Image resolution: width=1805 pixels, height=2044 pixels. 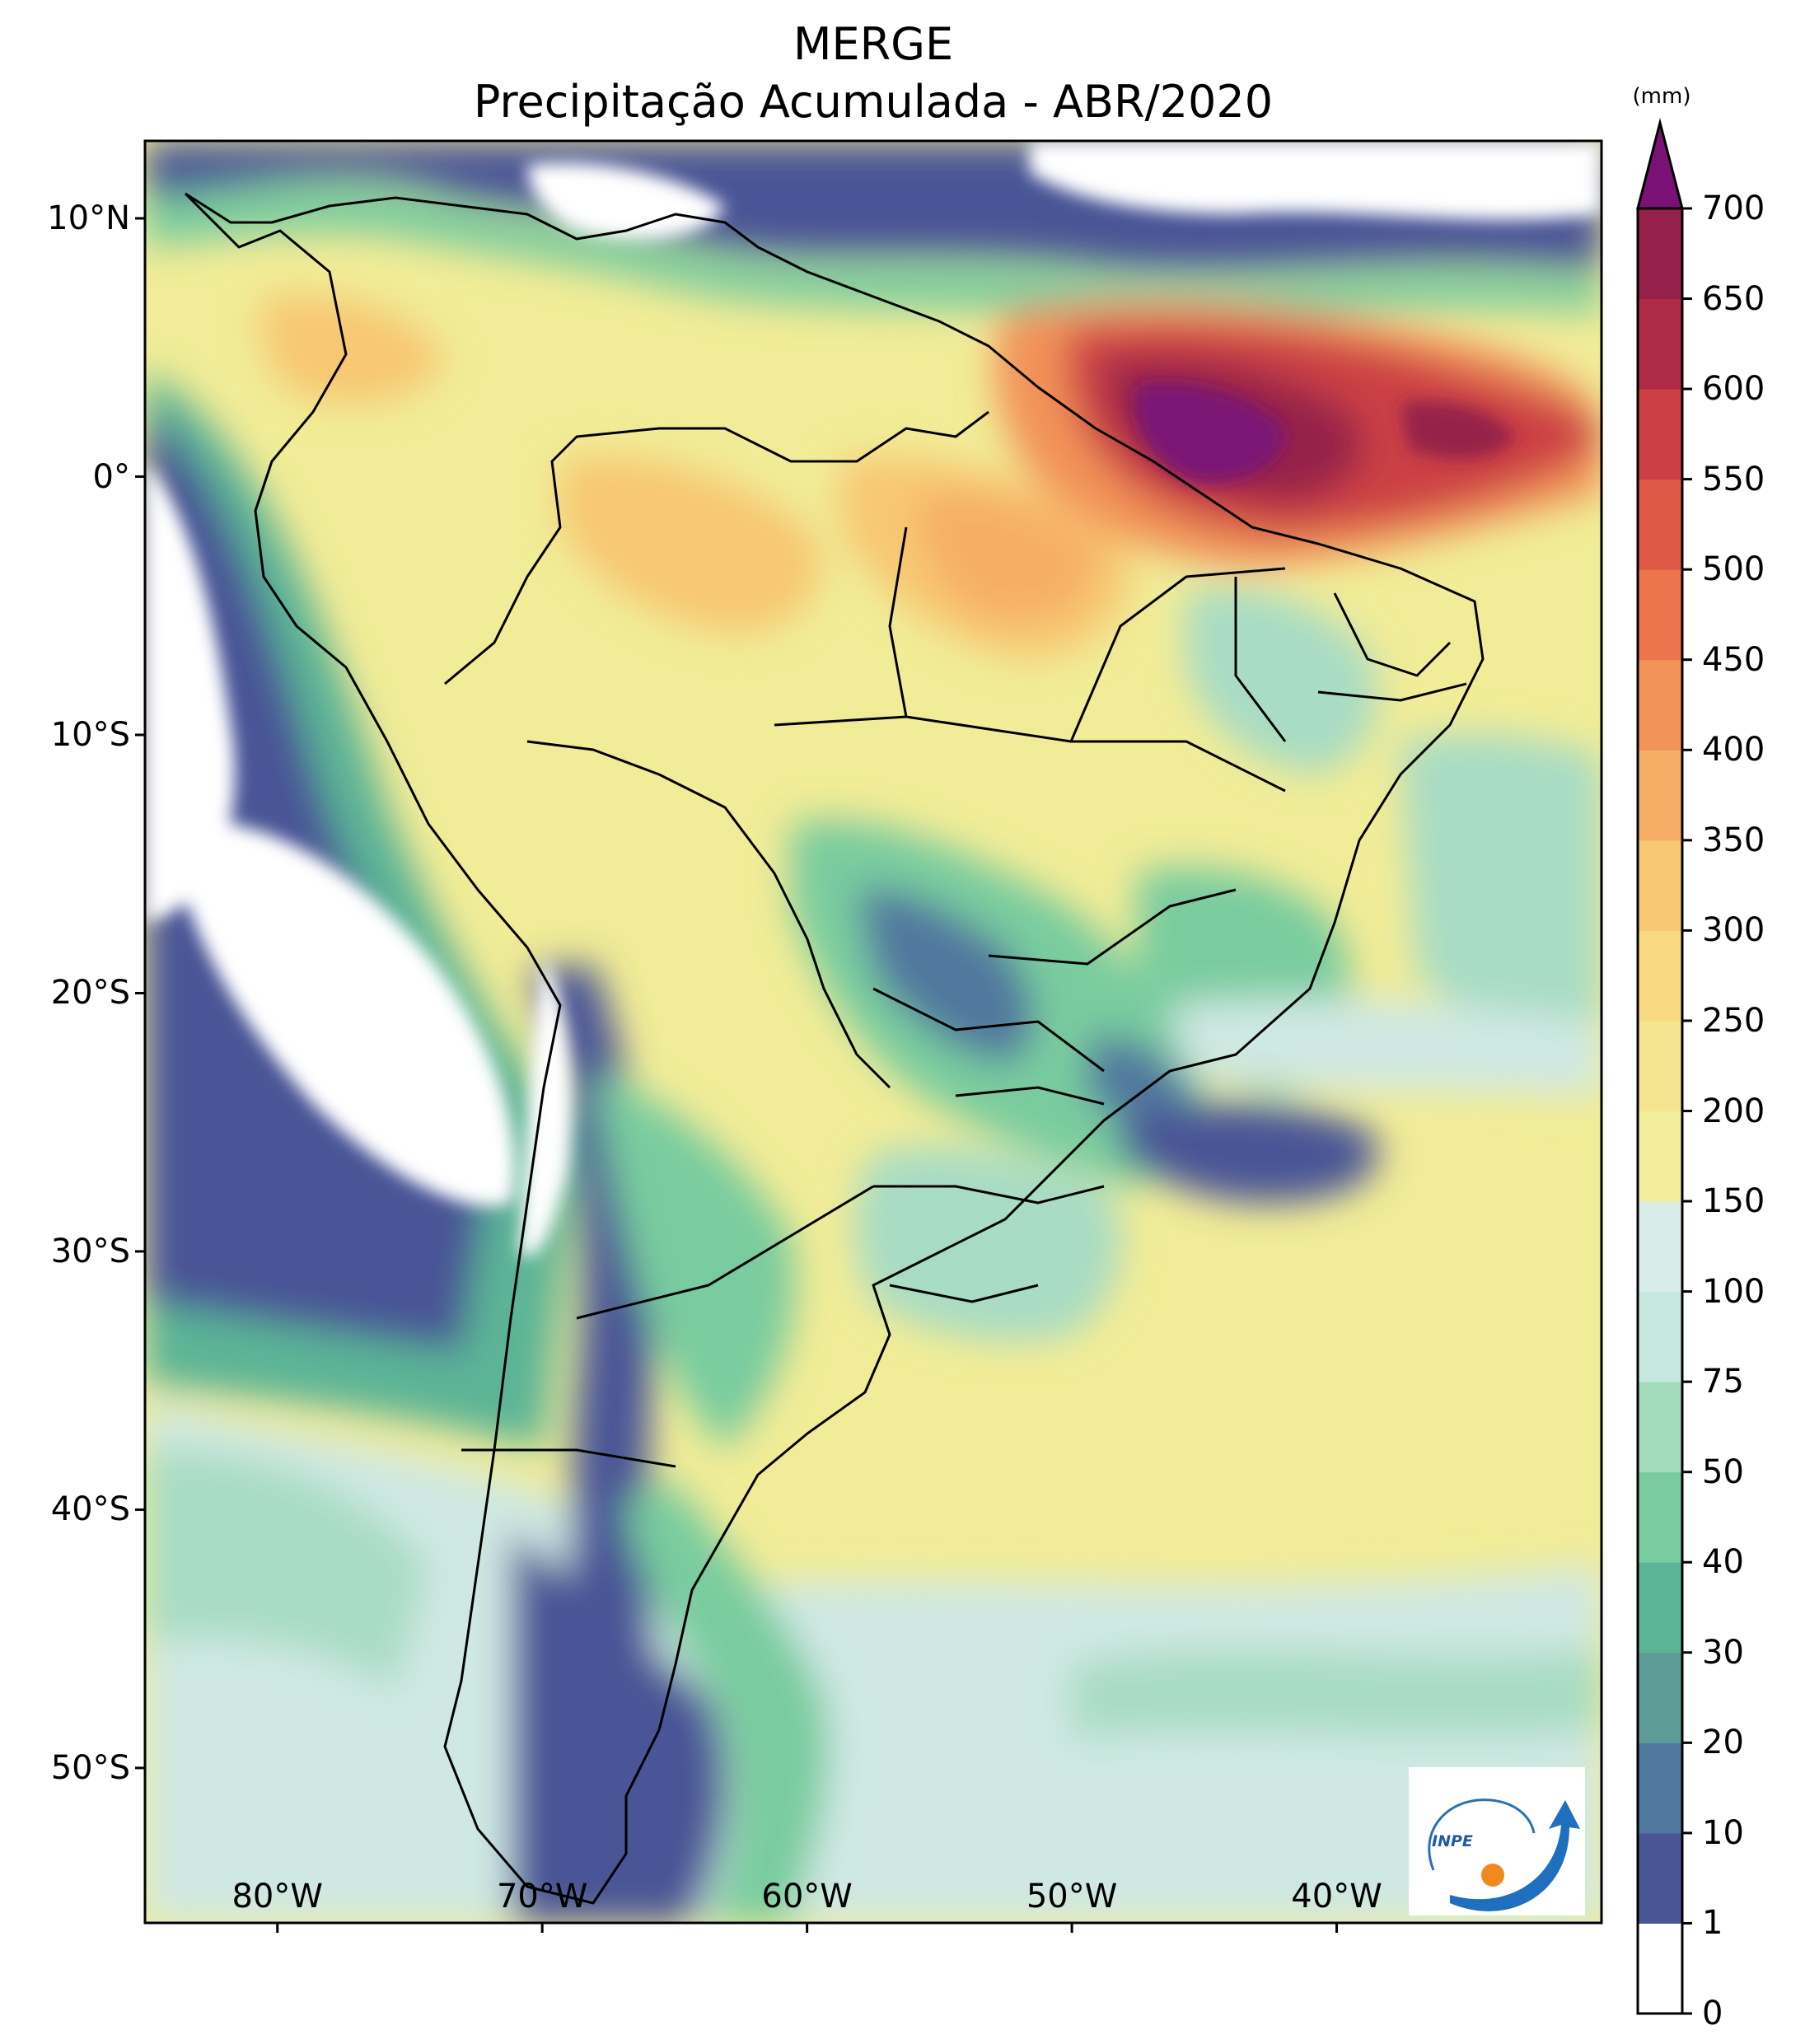 What do you see at coordinates (111, 476) in the screenshot?
I see `lat-label: 0°` at bounding box center [111, 476].